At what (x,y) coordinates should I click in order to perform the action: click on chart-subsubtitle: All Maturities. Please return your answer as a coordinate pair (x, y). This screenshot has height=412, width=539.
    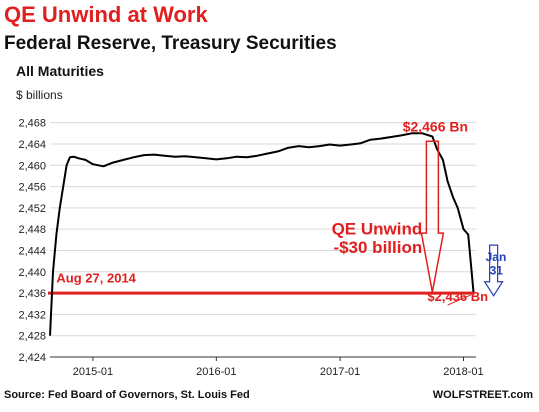
    Looking at the image, I should click on (60, 71).